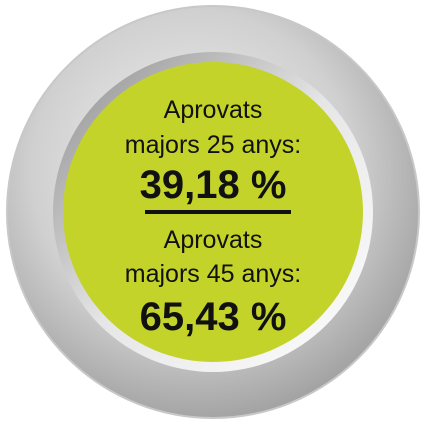  Describe the element at coordinates (213, 145) in the screenshot. I see `label-line: majors 25 anys:` at that location.